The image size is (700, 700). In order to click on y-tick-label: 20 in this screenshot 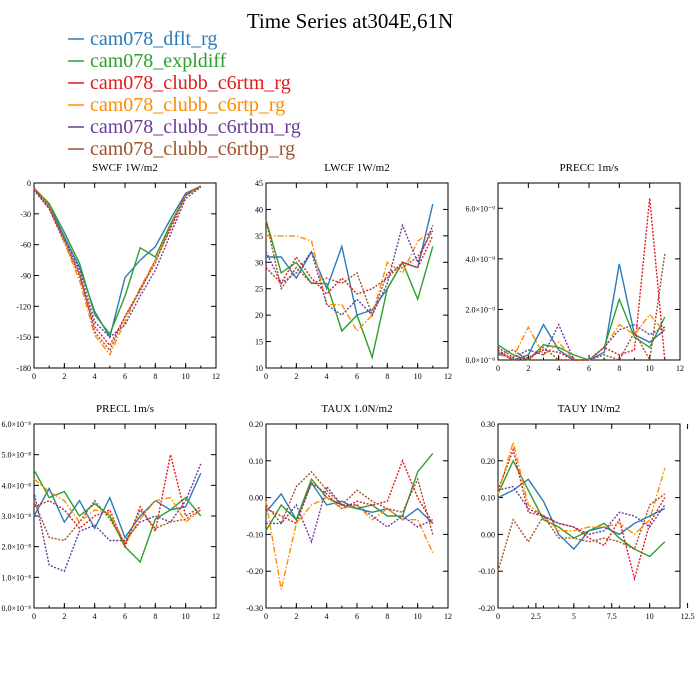, I will do `click(259, 315)`.